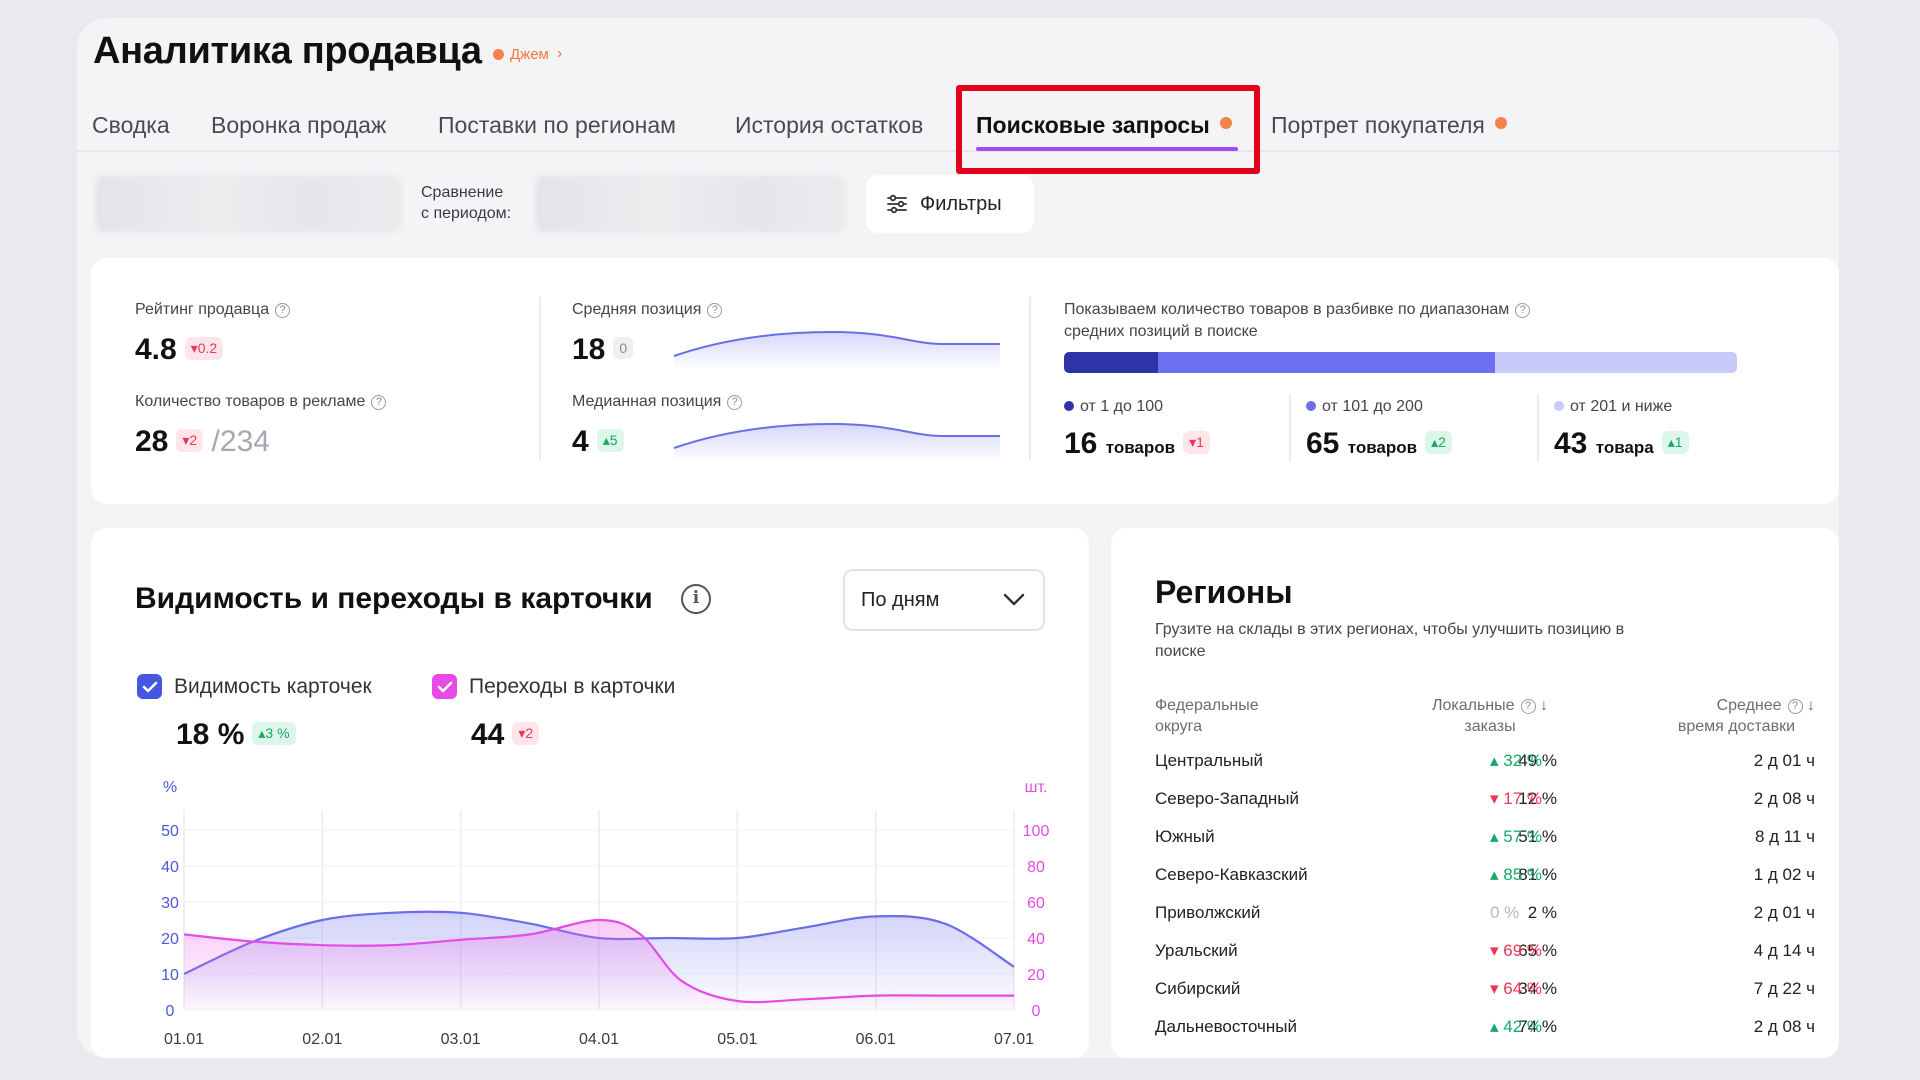  What do you see at coordinates (1104, 125) in the screenshot?
I see `tab-search-queries: Поисковые запросы` at bounding box center [1104, 125].